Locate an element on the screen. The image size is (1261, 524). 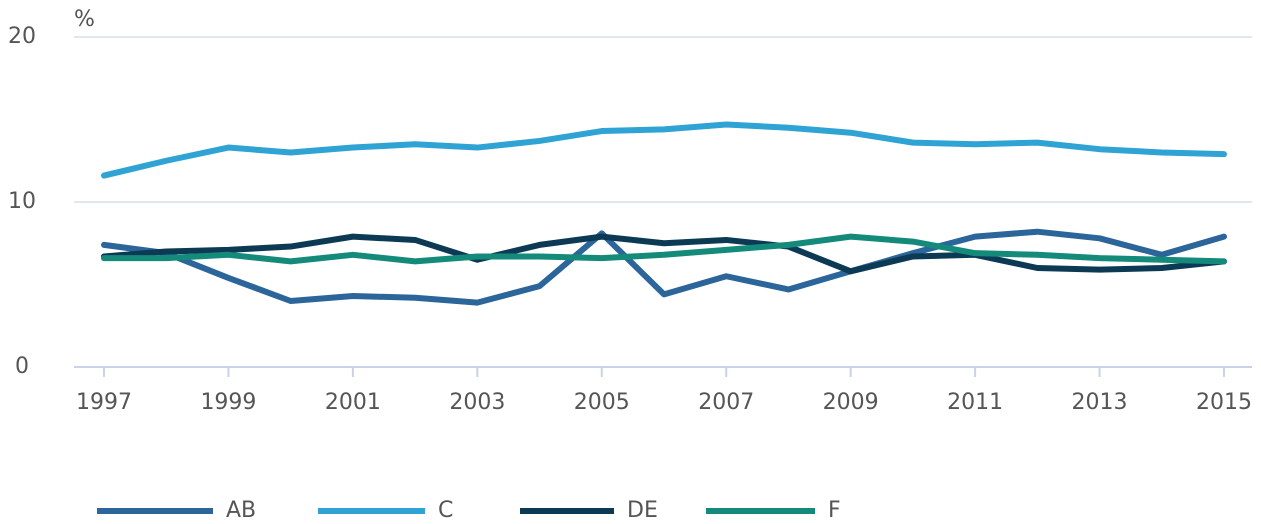
x-tick-label: 2007 is located at coordinates (726, 402).